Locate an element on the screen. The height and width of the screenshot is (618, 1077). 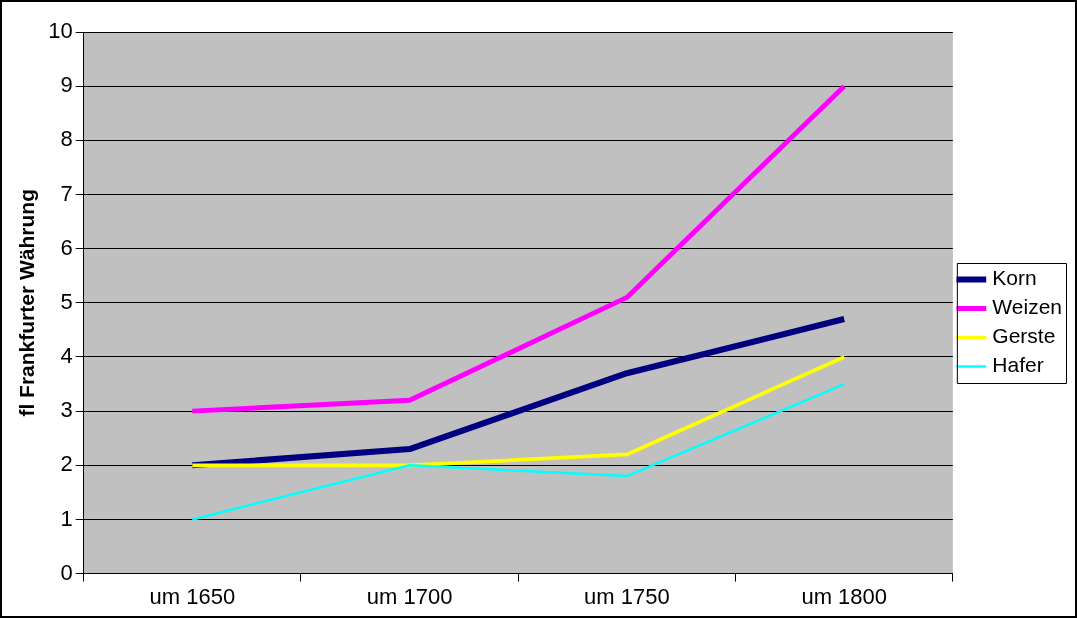
y-tick-label: 9 is located at coordinates (66, 85).